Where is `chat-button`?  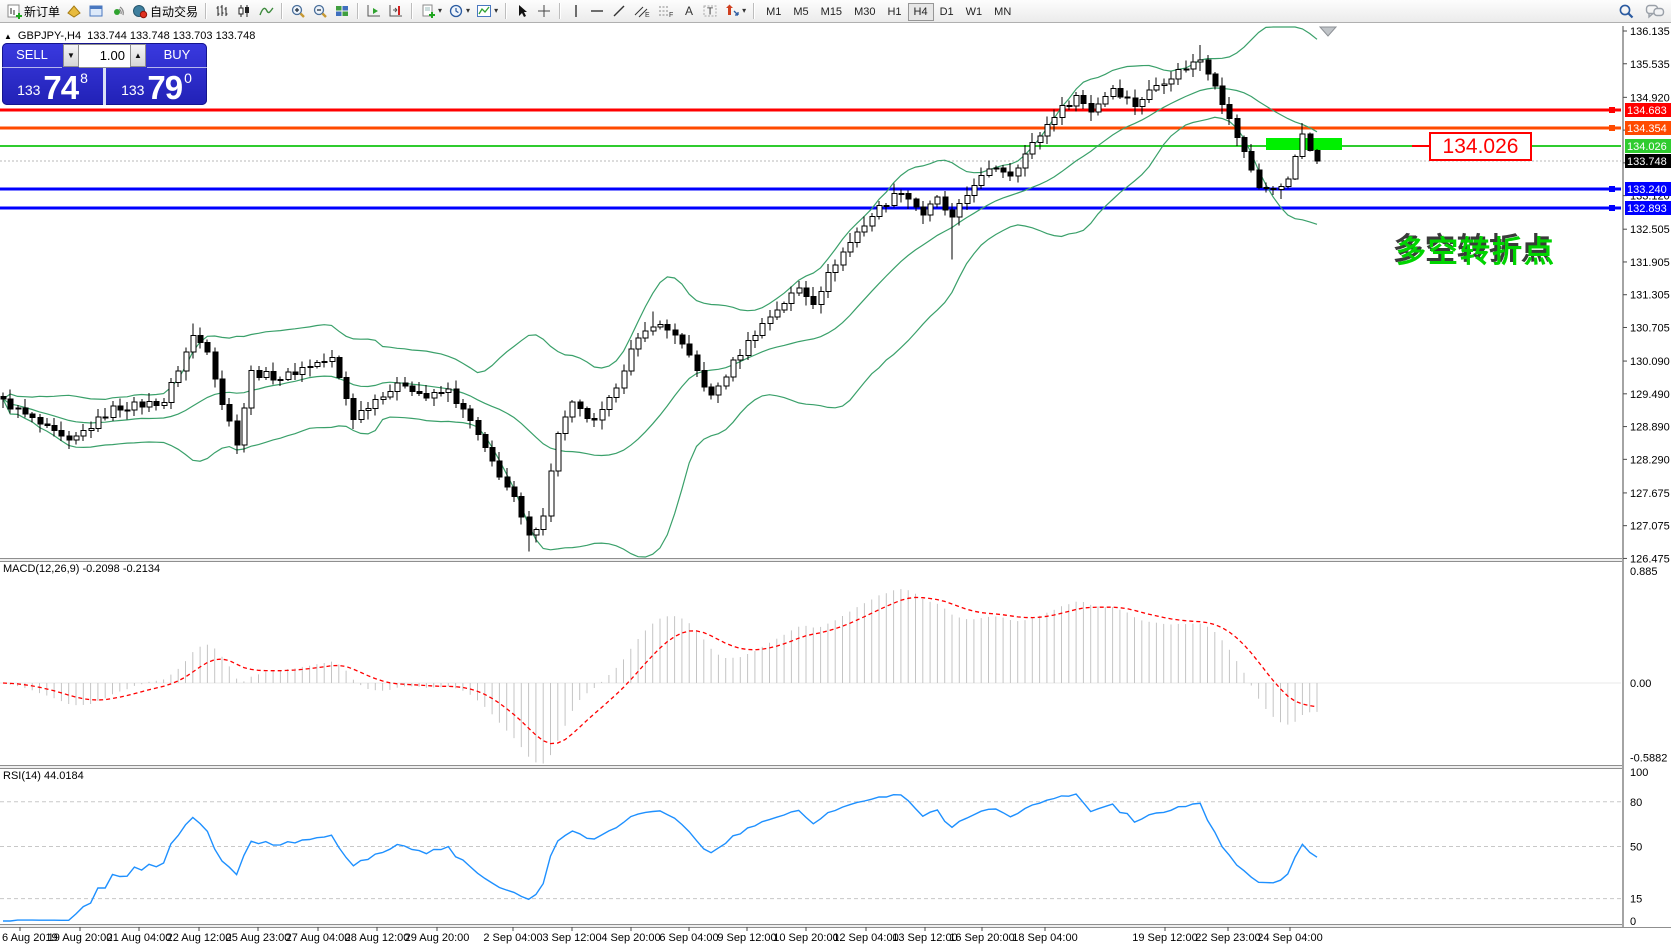
chat-button is located at coordinates (1655, 11).